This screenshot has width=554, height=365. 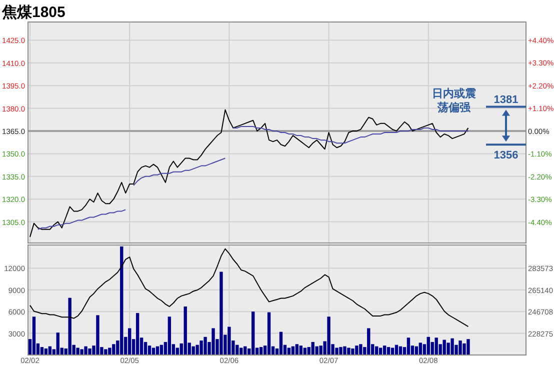 I want to click on ref-line-label: 1381, so click(x=506, y=100).